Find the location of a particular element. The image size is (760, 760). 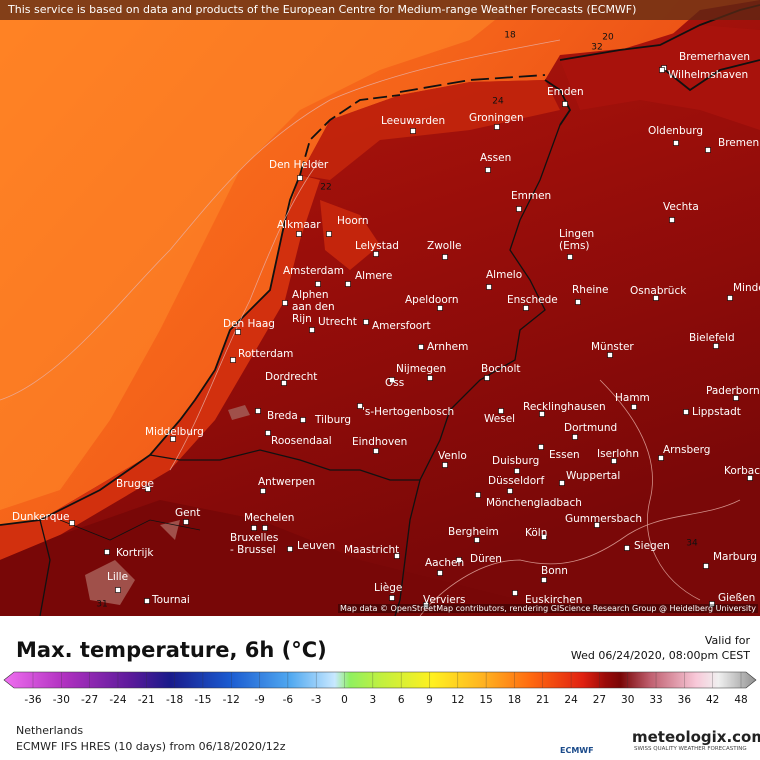

city-label: Bocholt is located at coordinates (501, 369).